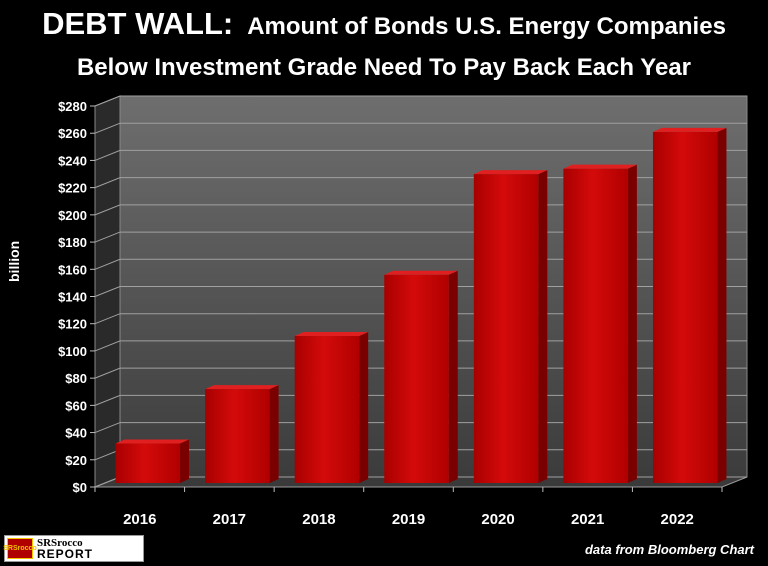 The image size is (768, 566). I want to click on srsrocco-logo: SRSrocco SRSrocco REPORT, so click(73, 548).